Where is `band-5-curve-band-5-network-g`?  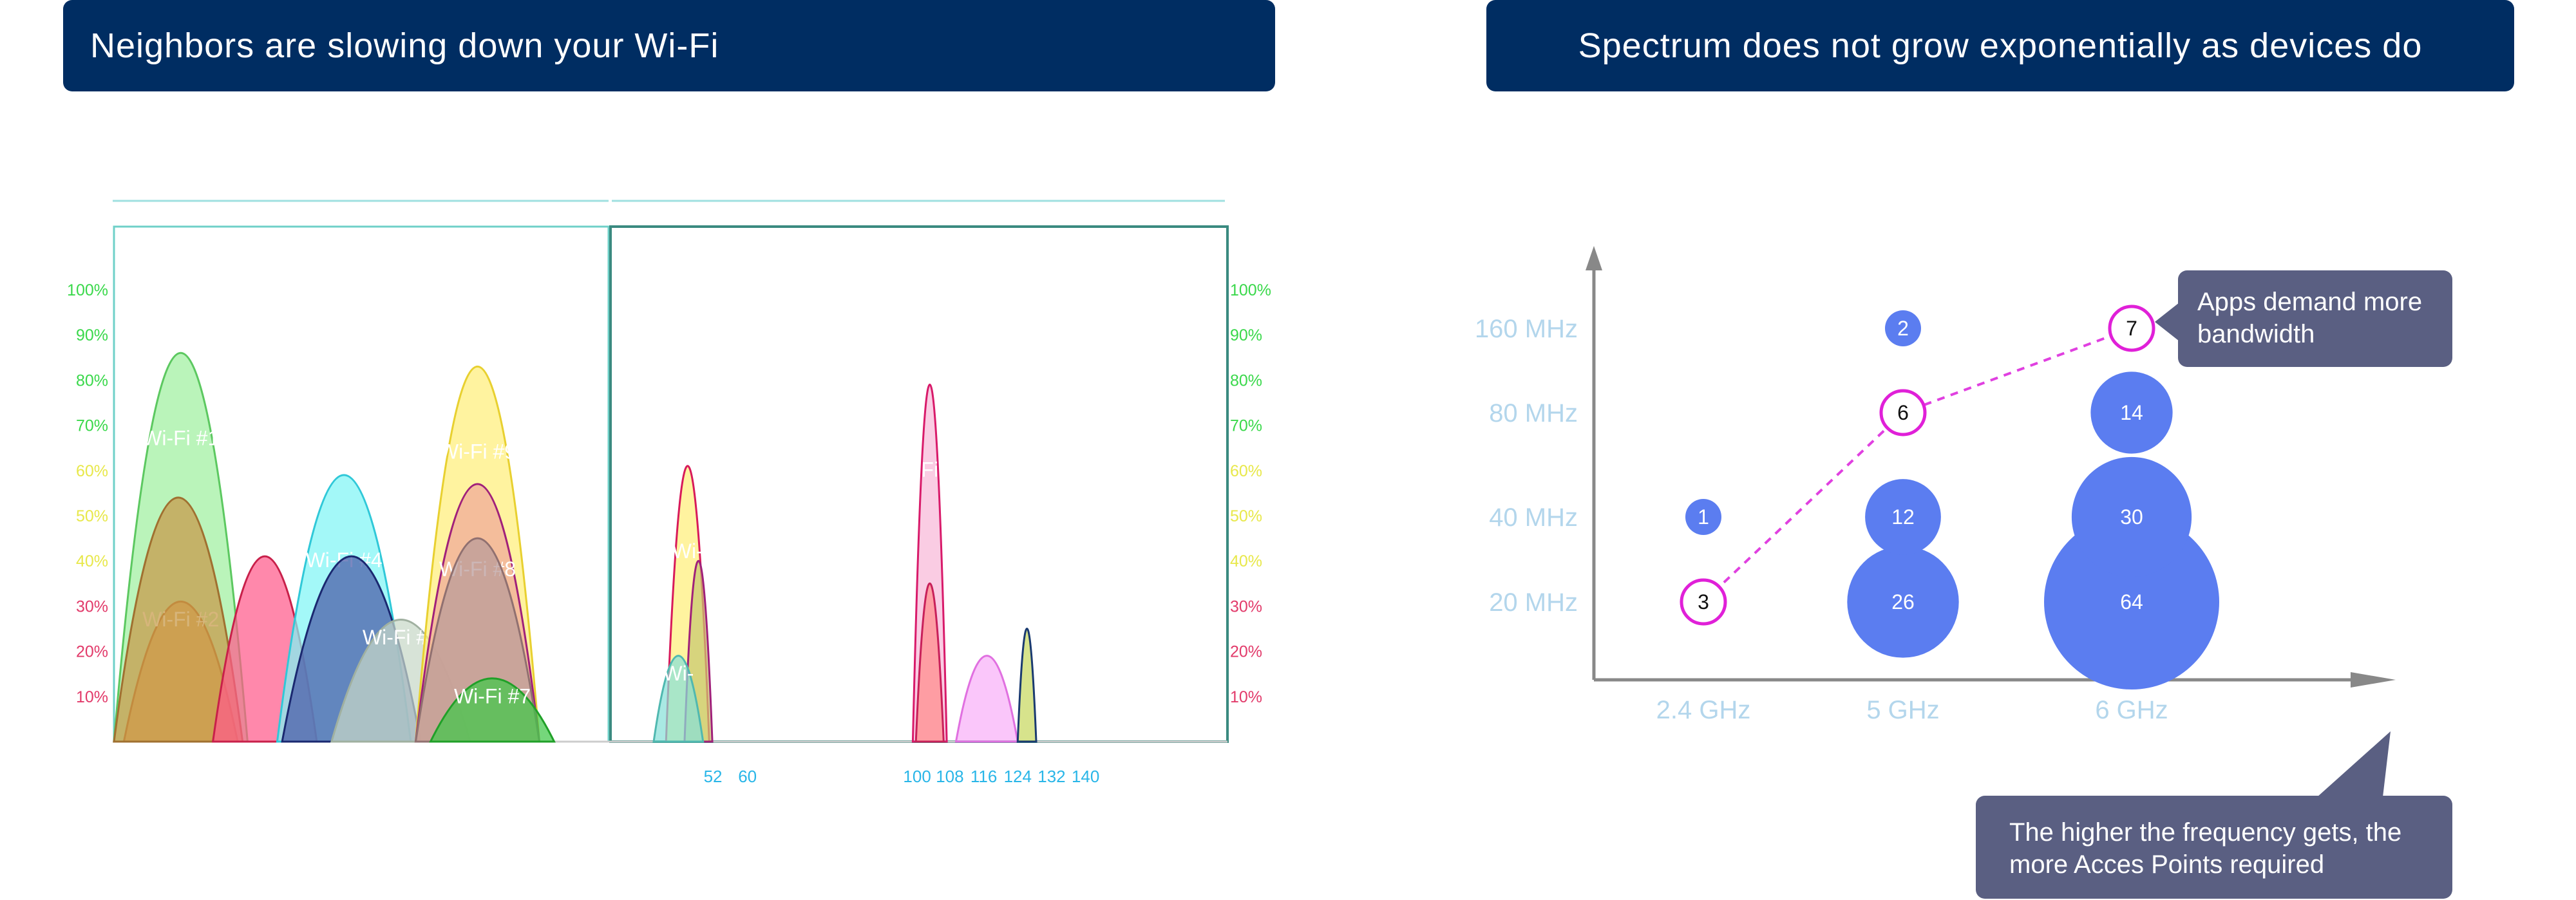 band-5-curve-band-5-network-g is located at coordinates (1027, 685).